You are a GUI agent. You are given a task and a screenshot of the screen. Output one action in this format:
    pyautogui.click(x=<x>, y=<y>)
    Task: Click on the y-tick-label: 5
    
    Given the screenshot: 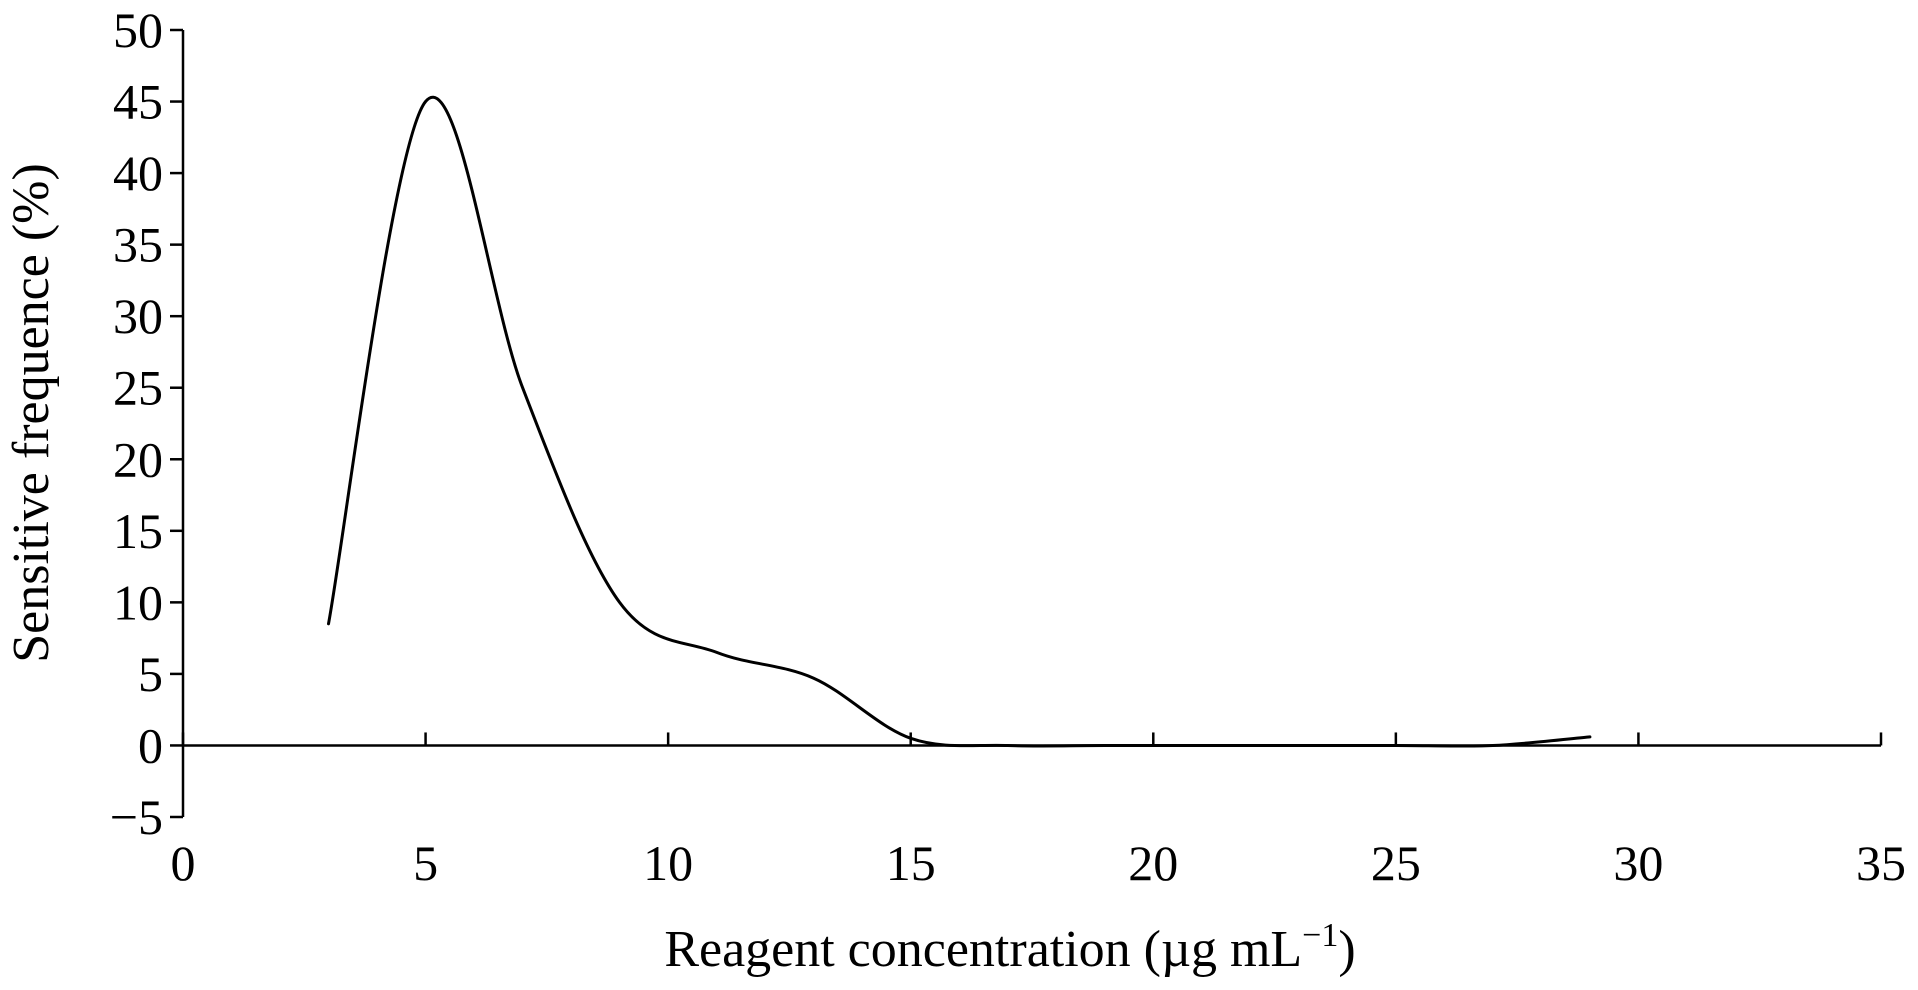 What is the action you would take?
    pyautogui.click(x=150, y=674)
    